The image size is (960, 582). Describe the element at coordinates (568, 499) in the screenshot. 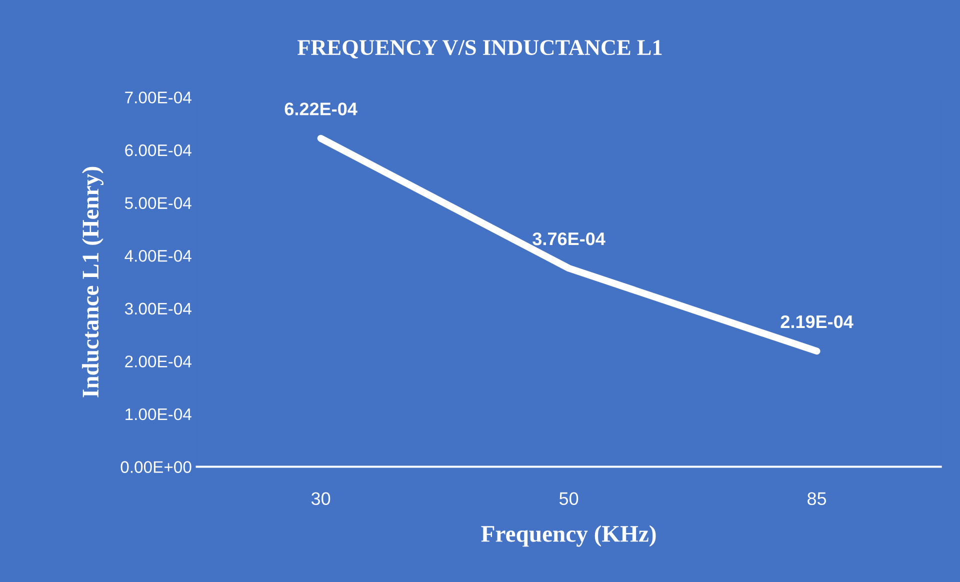

I see `x-tick-label: 50` at that location.